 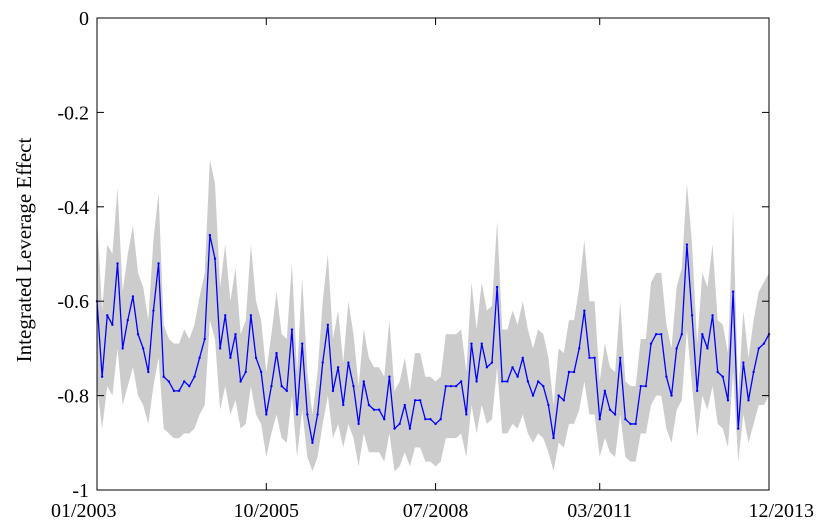 What do you see at coordinates (80, 491) in the screenshot?
I see `y-tick-label: -1` at bounding box center [80, 491].